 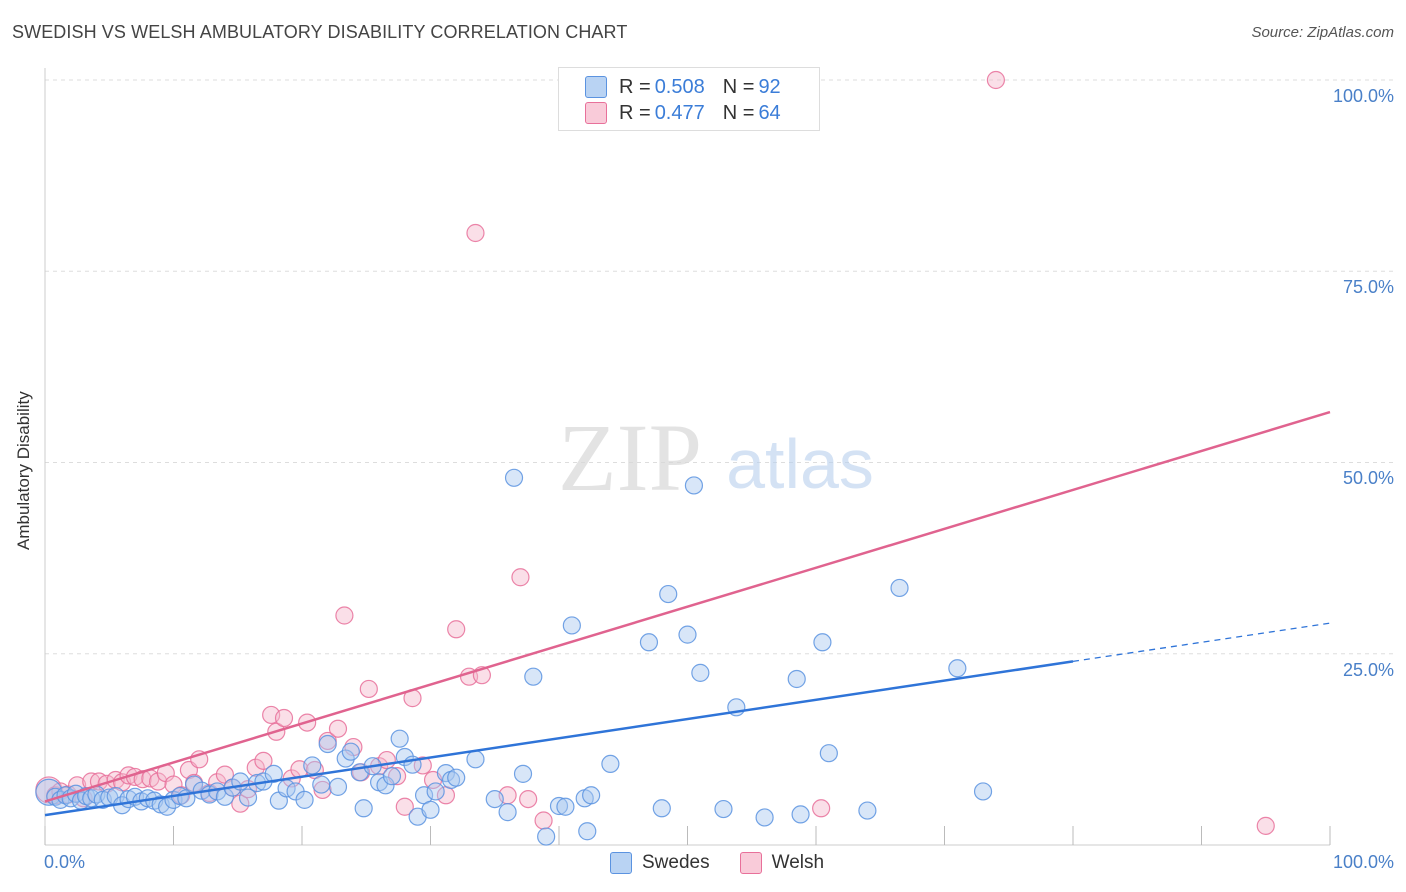 What do you see at coordinates (1368, 287) in the screenshot?
I see `y-tick-label: 75.0%` at bounding box center [1368, 287].